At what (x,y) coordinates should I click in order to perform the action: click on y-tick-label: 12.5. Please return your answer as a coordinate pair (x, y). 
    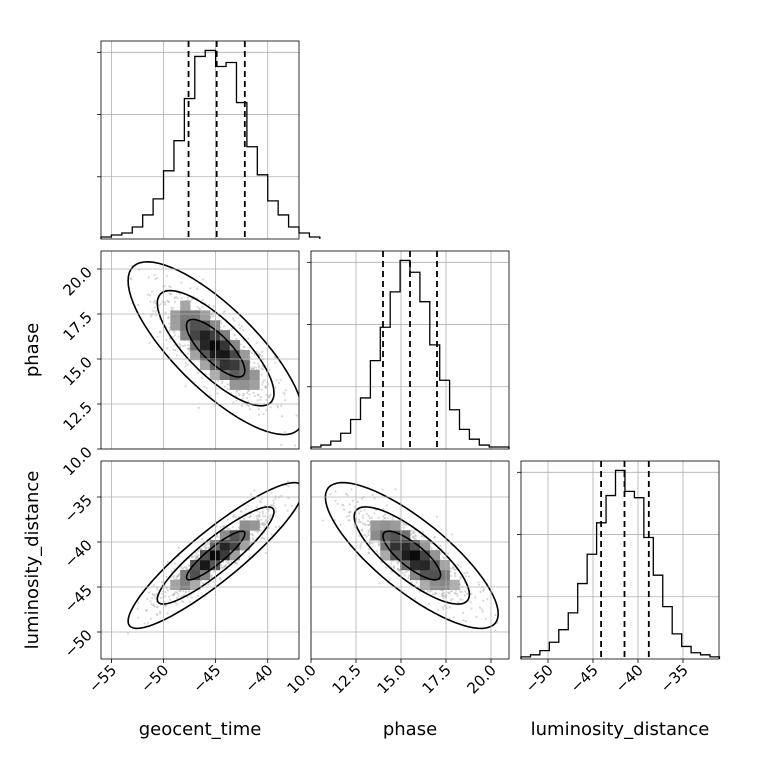
    Looking at the image, I should click on (77, 416).